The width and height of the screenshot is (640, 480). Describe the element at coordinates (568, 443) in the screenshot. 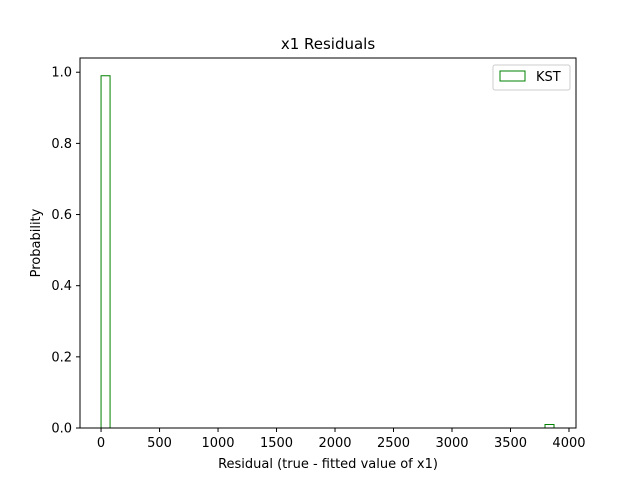

I see `x-tick-label: 4000` at that location.